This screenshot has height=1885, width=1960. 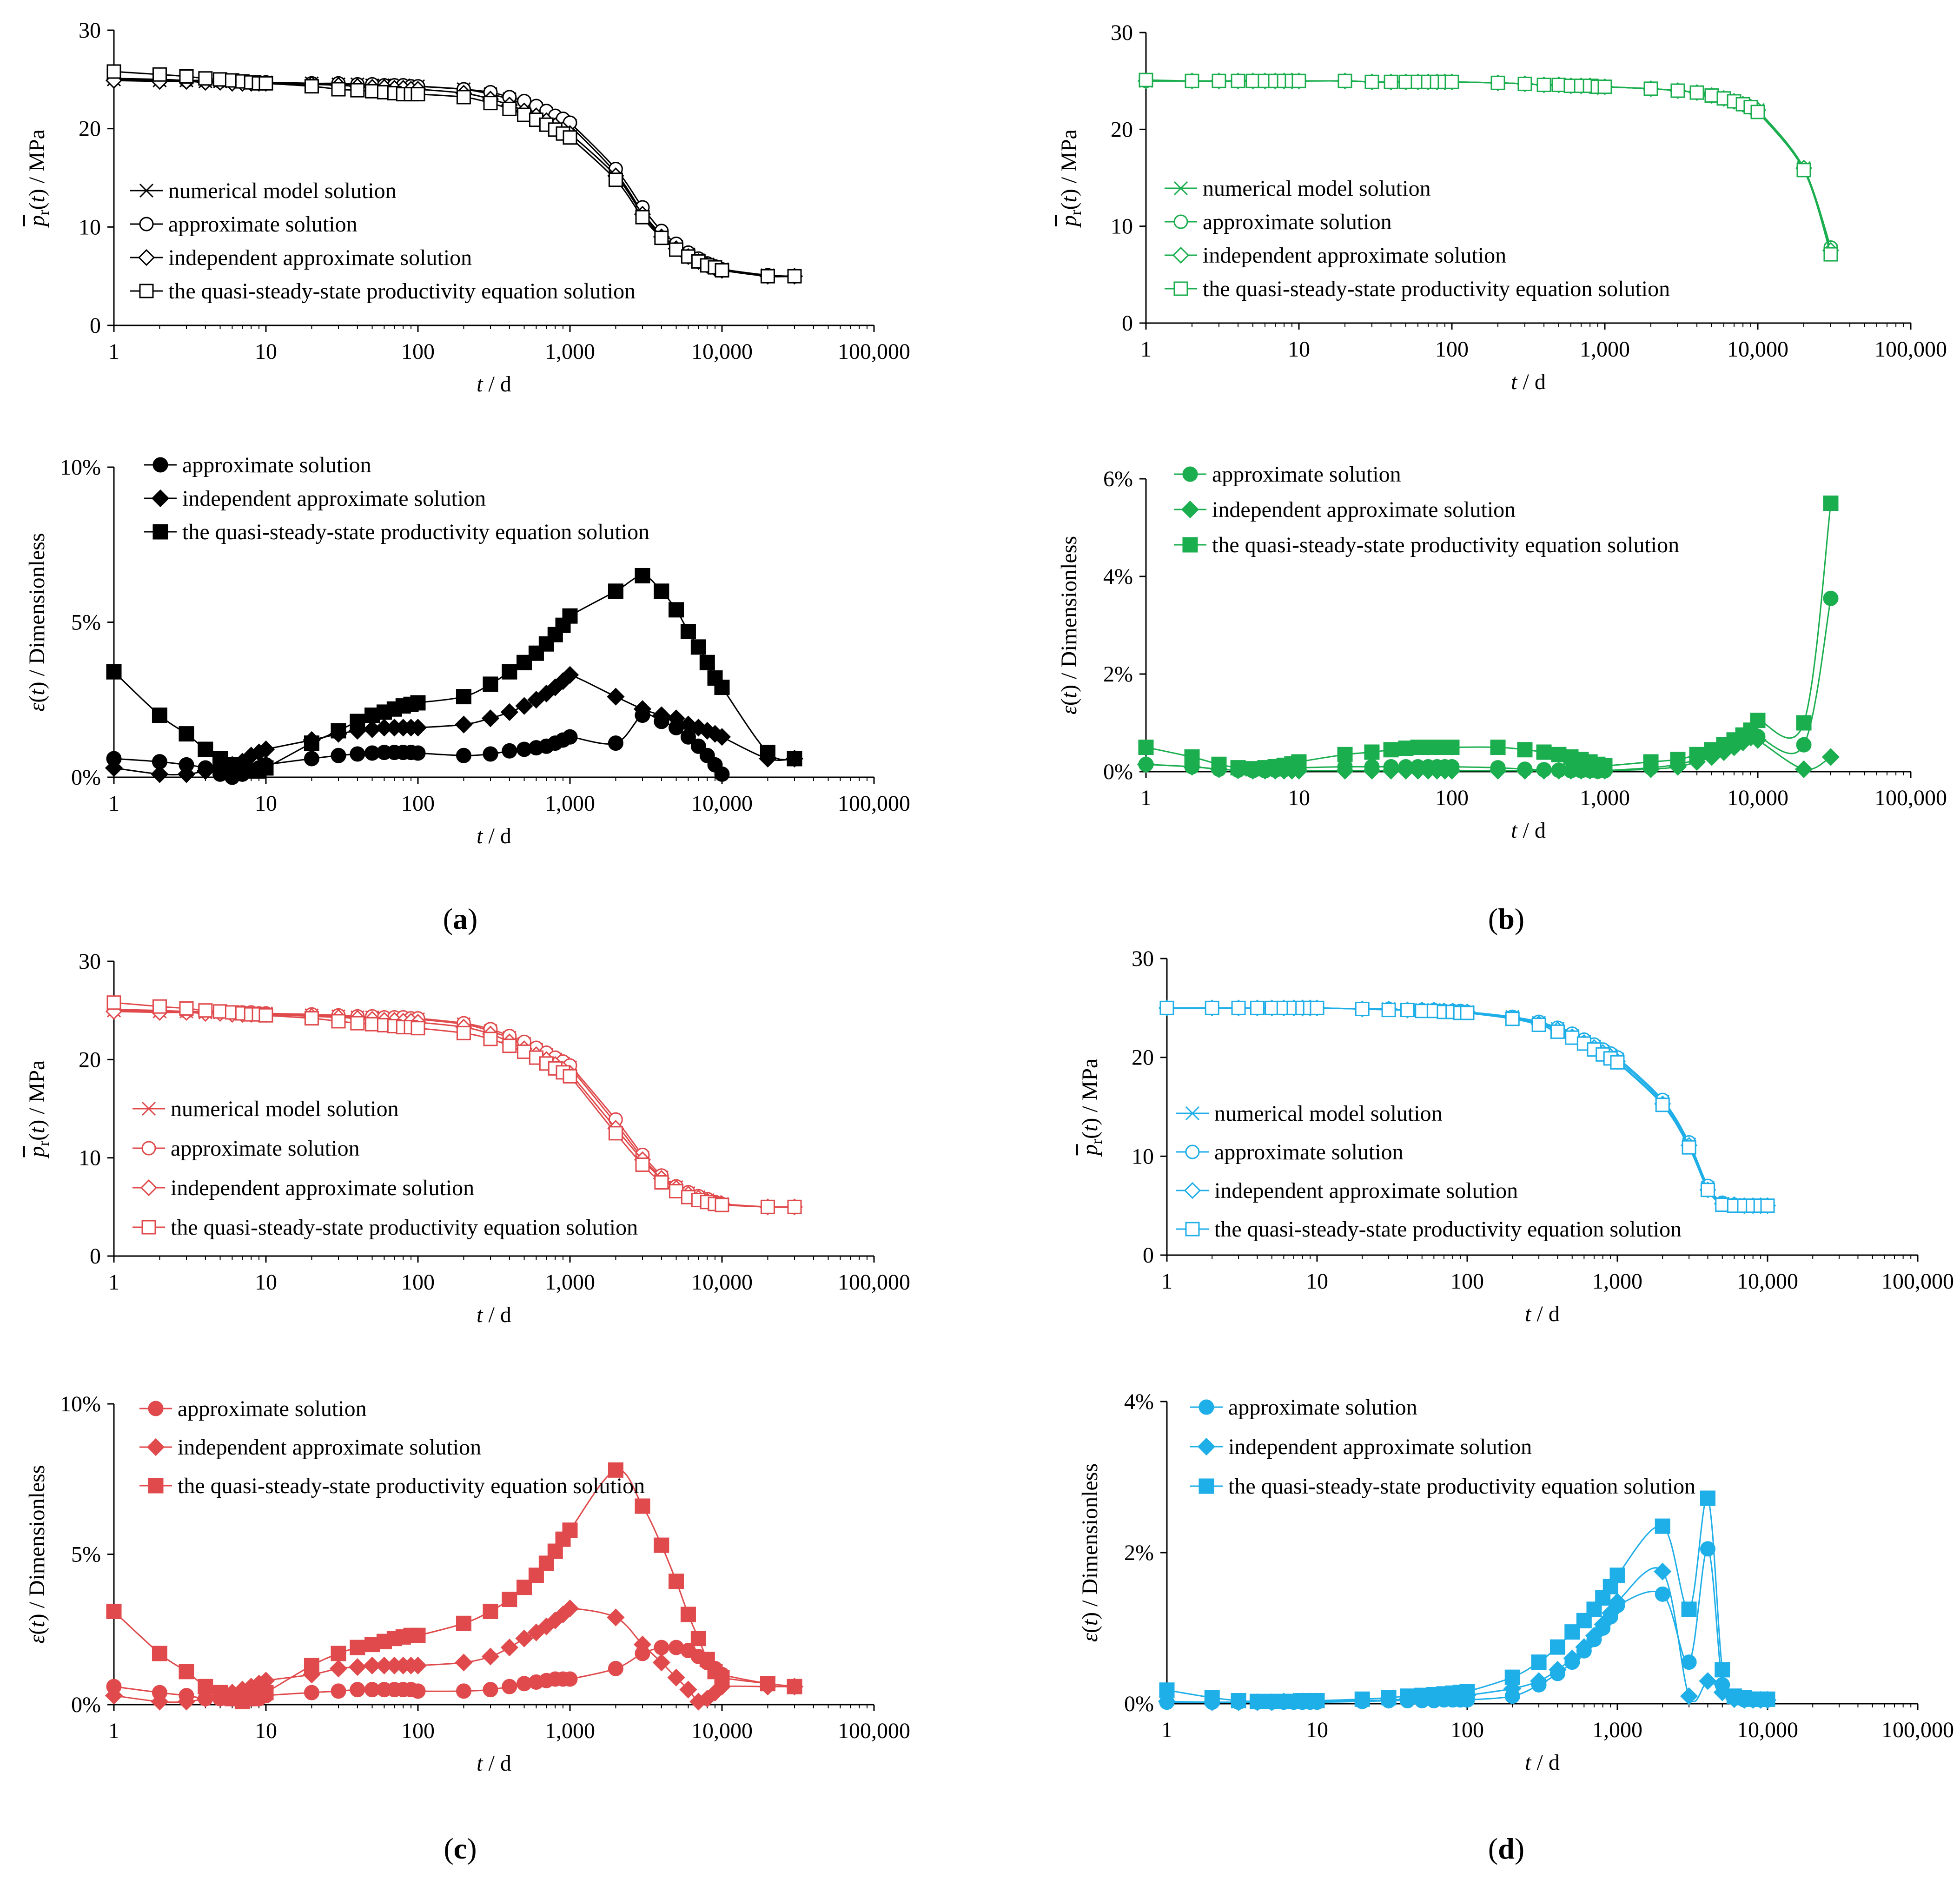 What do you see at coordinates (1118, 674) in the screenshot?
I see `y-tick-label: 2%` at bounding box center [1118, 674].